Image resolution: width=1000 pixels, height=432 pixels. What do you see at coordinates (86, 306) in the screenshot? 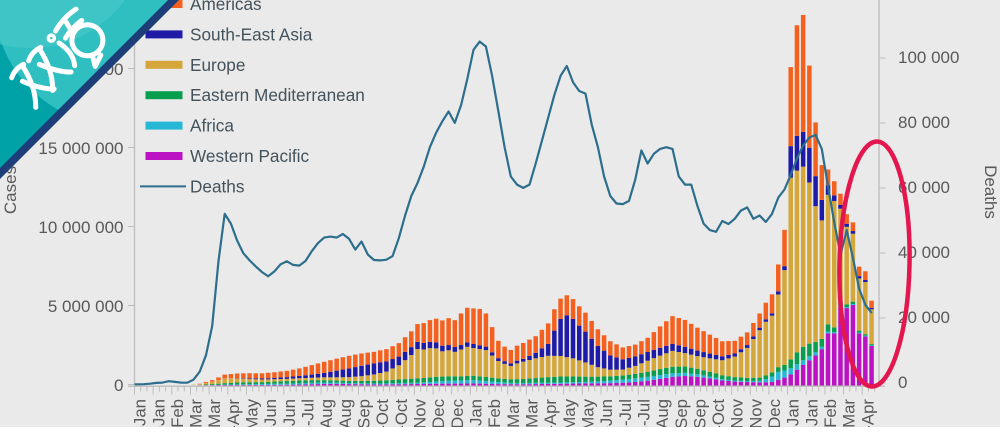
I see `svg-text: 5 000 000` at bounding box center [86, 306].